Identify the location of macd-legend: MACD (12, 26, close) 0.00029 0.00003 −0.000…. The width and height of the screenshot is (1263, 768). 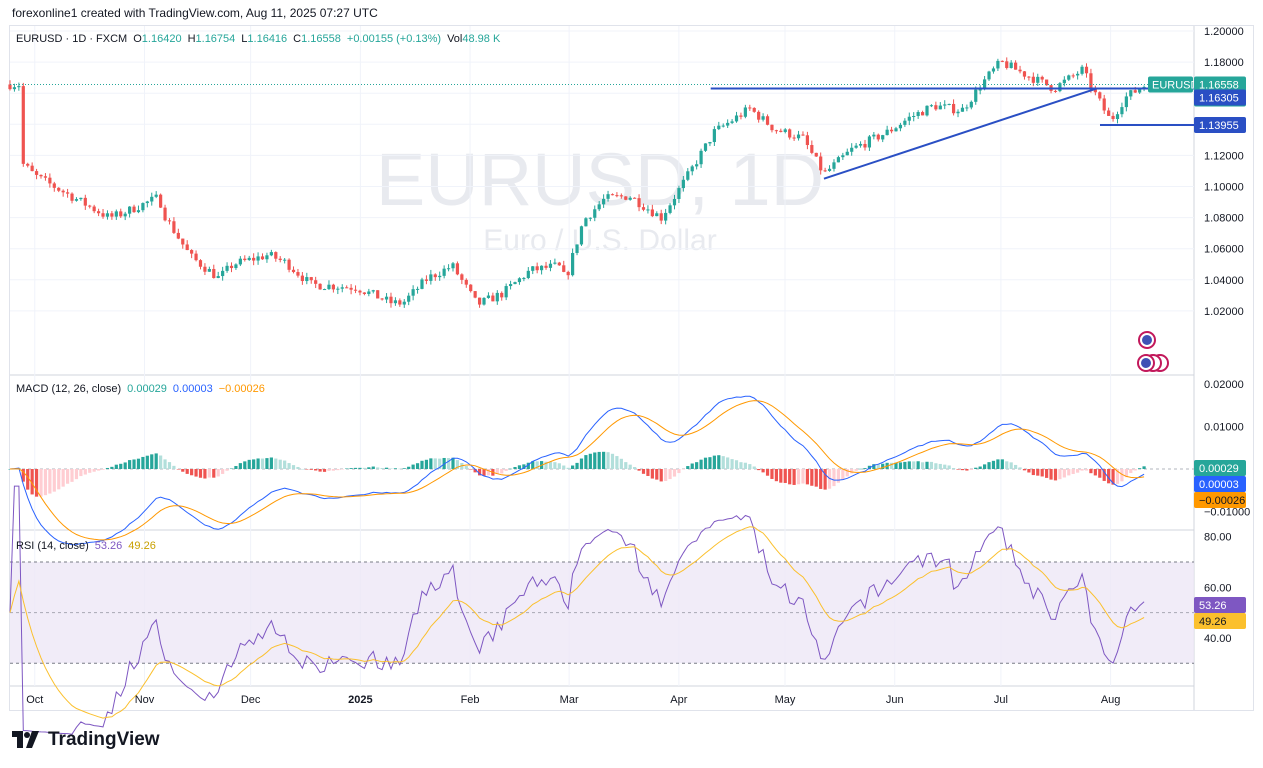
(143, 389).